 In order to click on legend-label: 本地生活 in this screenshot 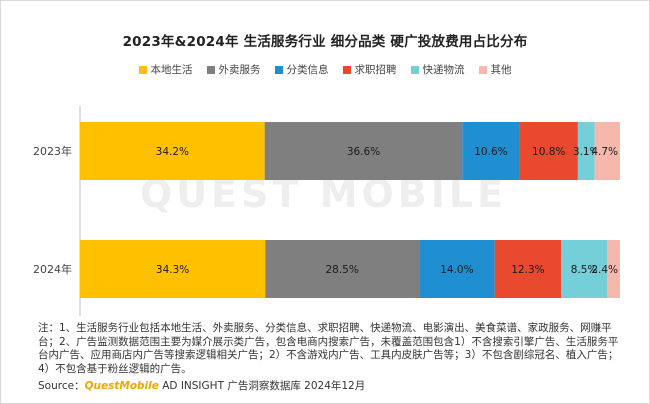, I will do `click(171, 70)`.